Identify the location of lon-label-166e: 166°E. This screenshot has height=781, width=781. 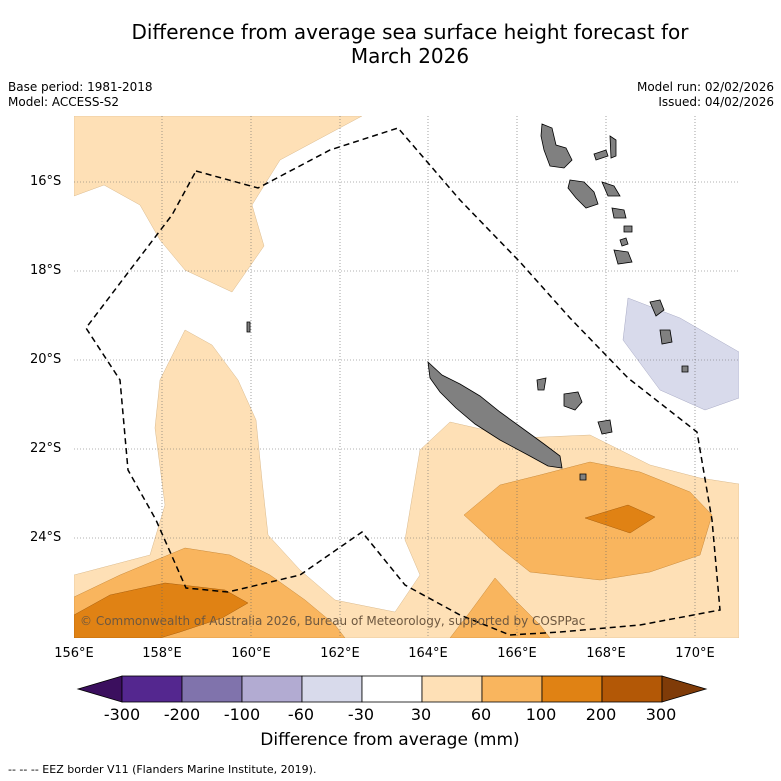
(517, 653).